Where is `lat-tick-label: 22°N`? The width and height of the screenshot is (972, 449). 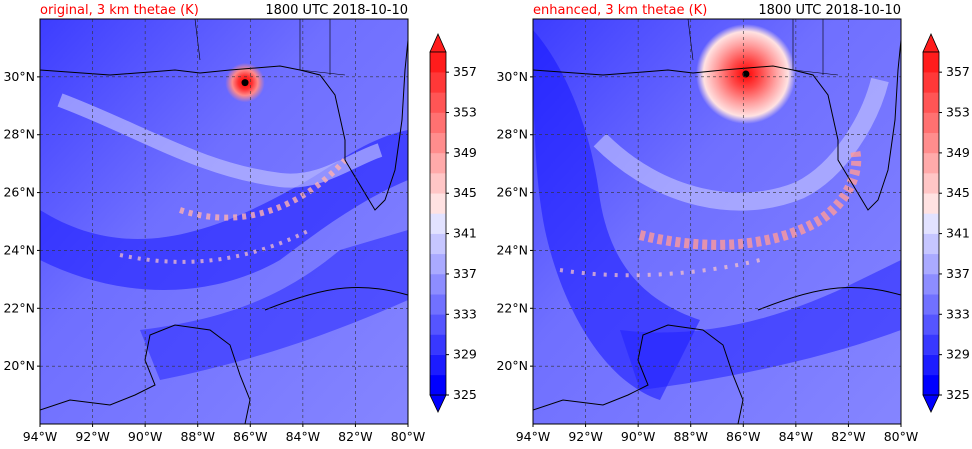
lat-tick-label: 22°N is located at coordinates (512, 307).